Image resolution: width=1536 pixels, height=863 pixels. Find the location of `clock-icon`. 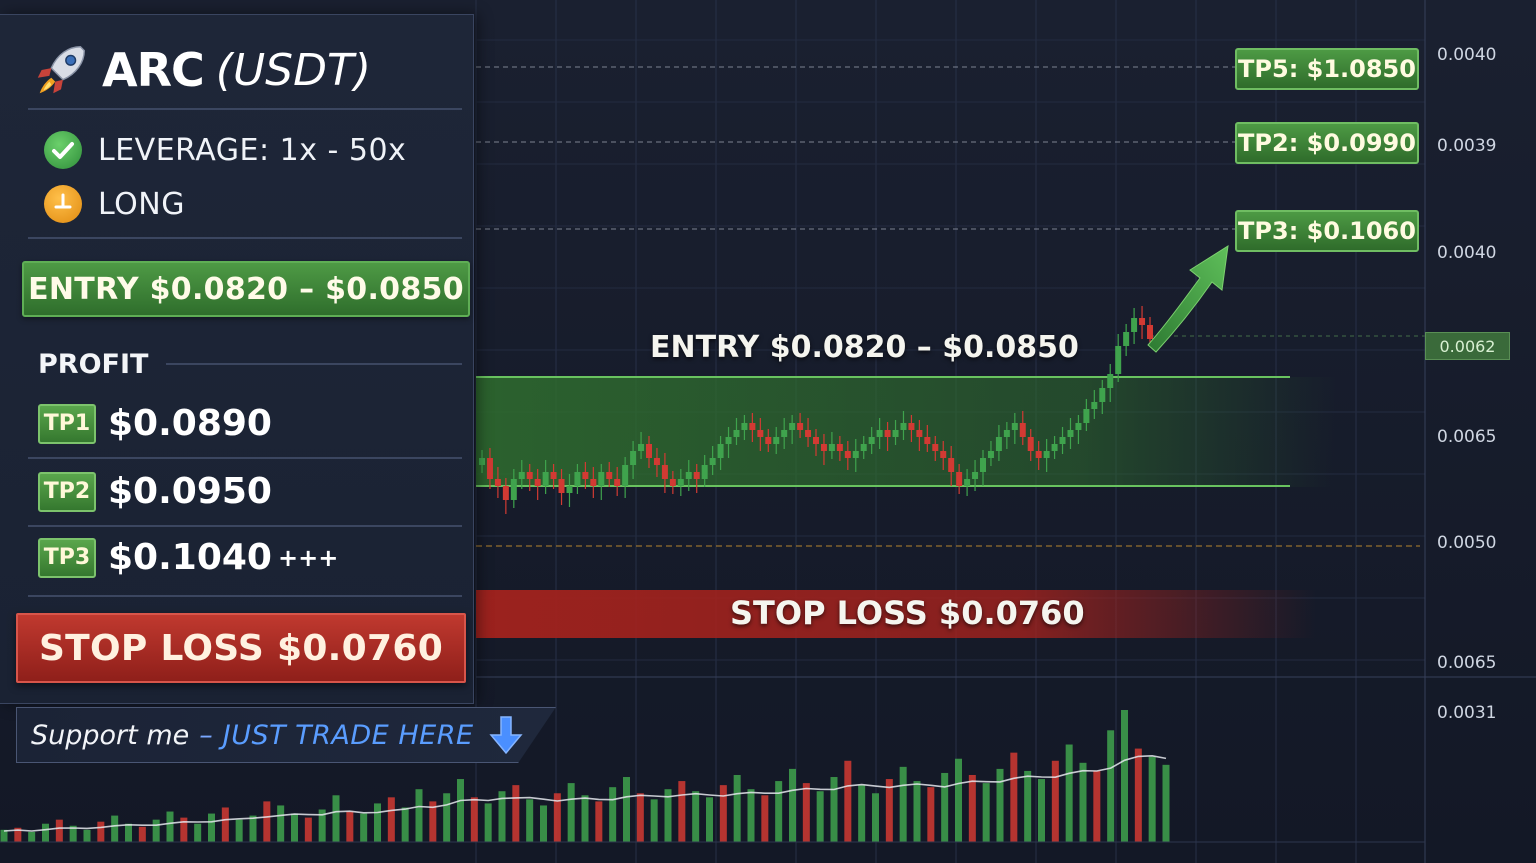

clock-icon is located at coordinates (63, 204).